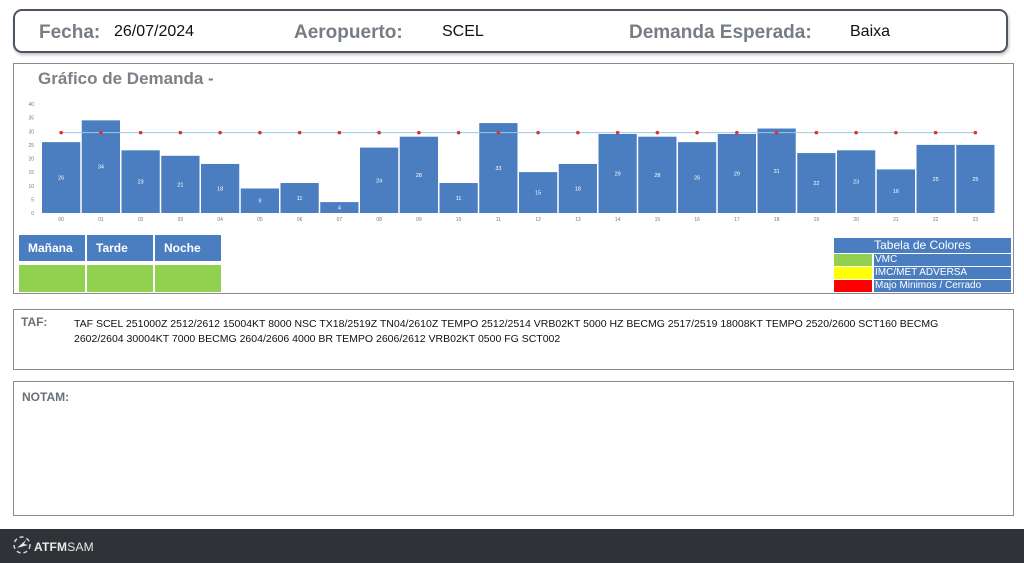  What do you see at coordinates (658, 220) in the screenshot?
I see `x-tick-label: 15` at bounding box center [658, 220].